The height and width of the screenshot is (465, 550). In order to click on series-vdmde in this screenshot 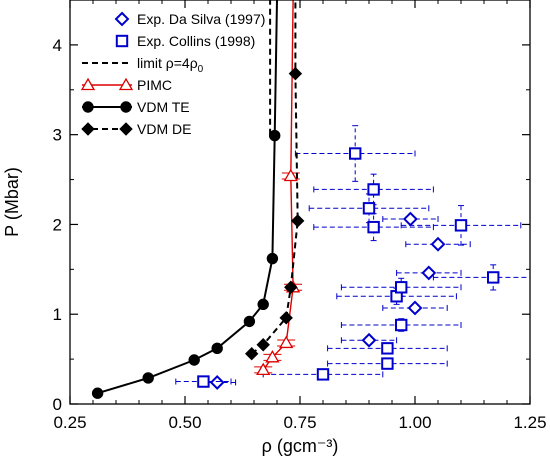, I will do `click(274, 180)`.